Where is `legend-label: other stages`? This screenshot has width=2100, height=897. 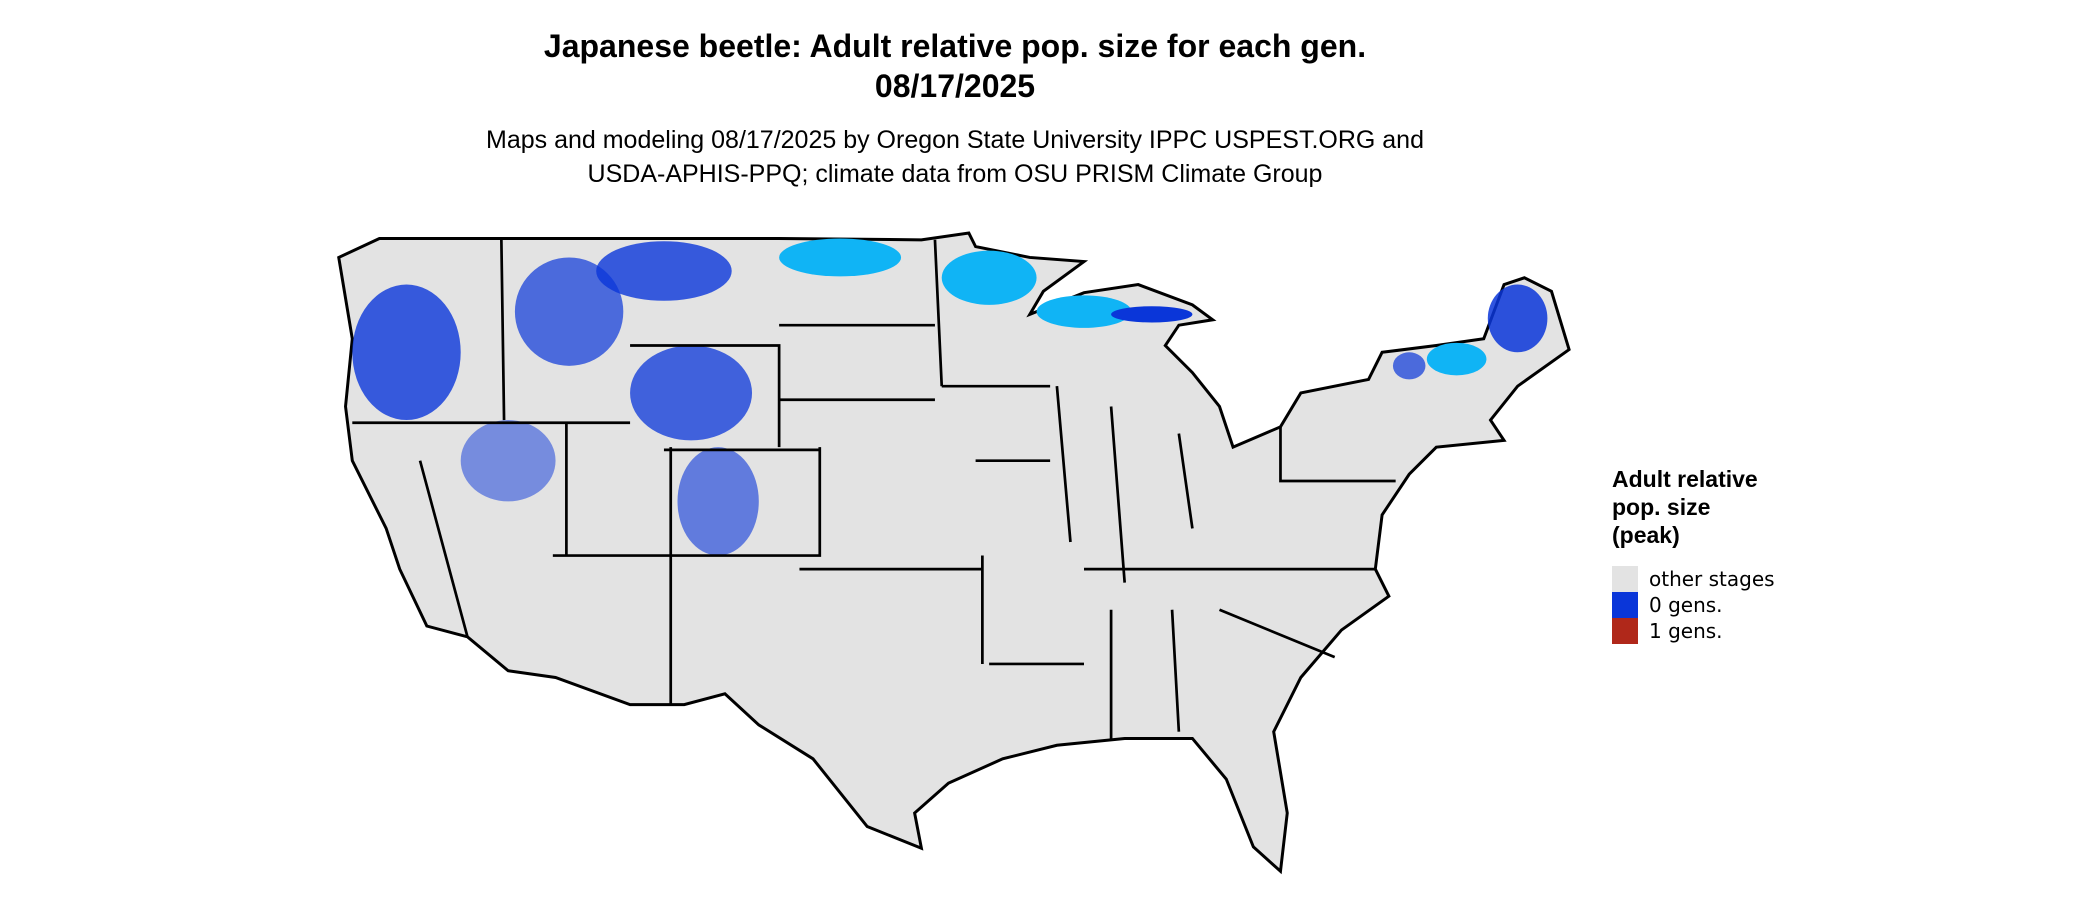
legend-label: other stages is located at coordinates (1712, 579).